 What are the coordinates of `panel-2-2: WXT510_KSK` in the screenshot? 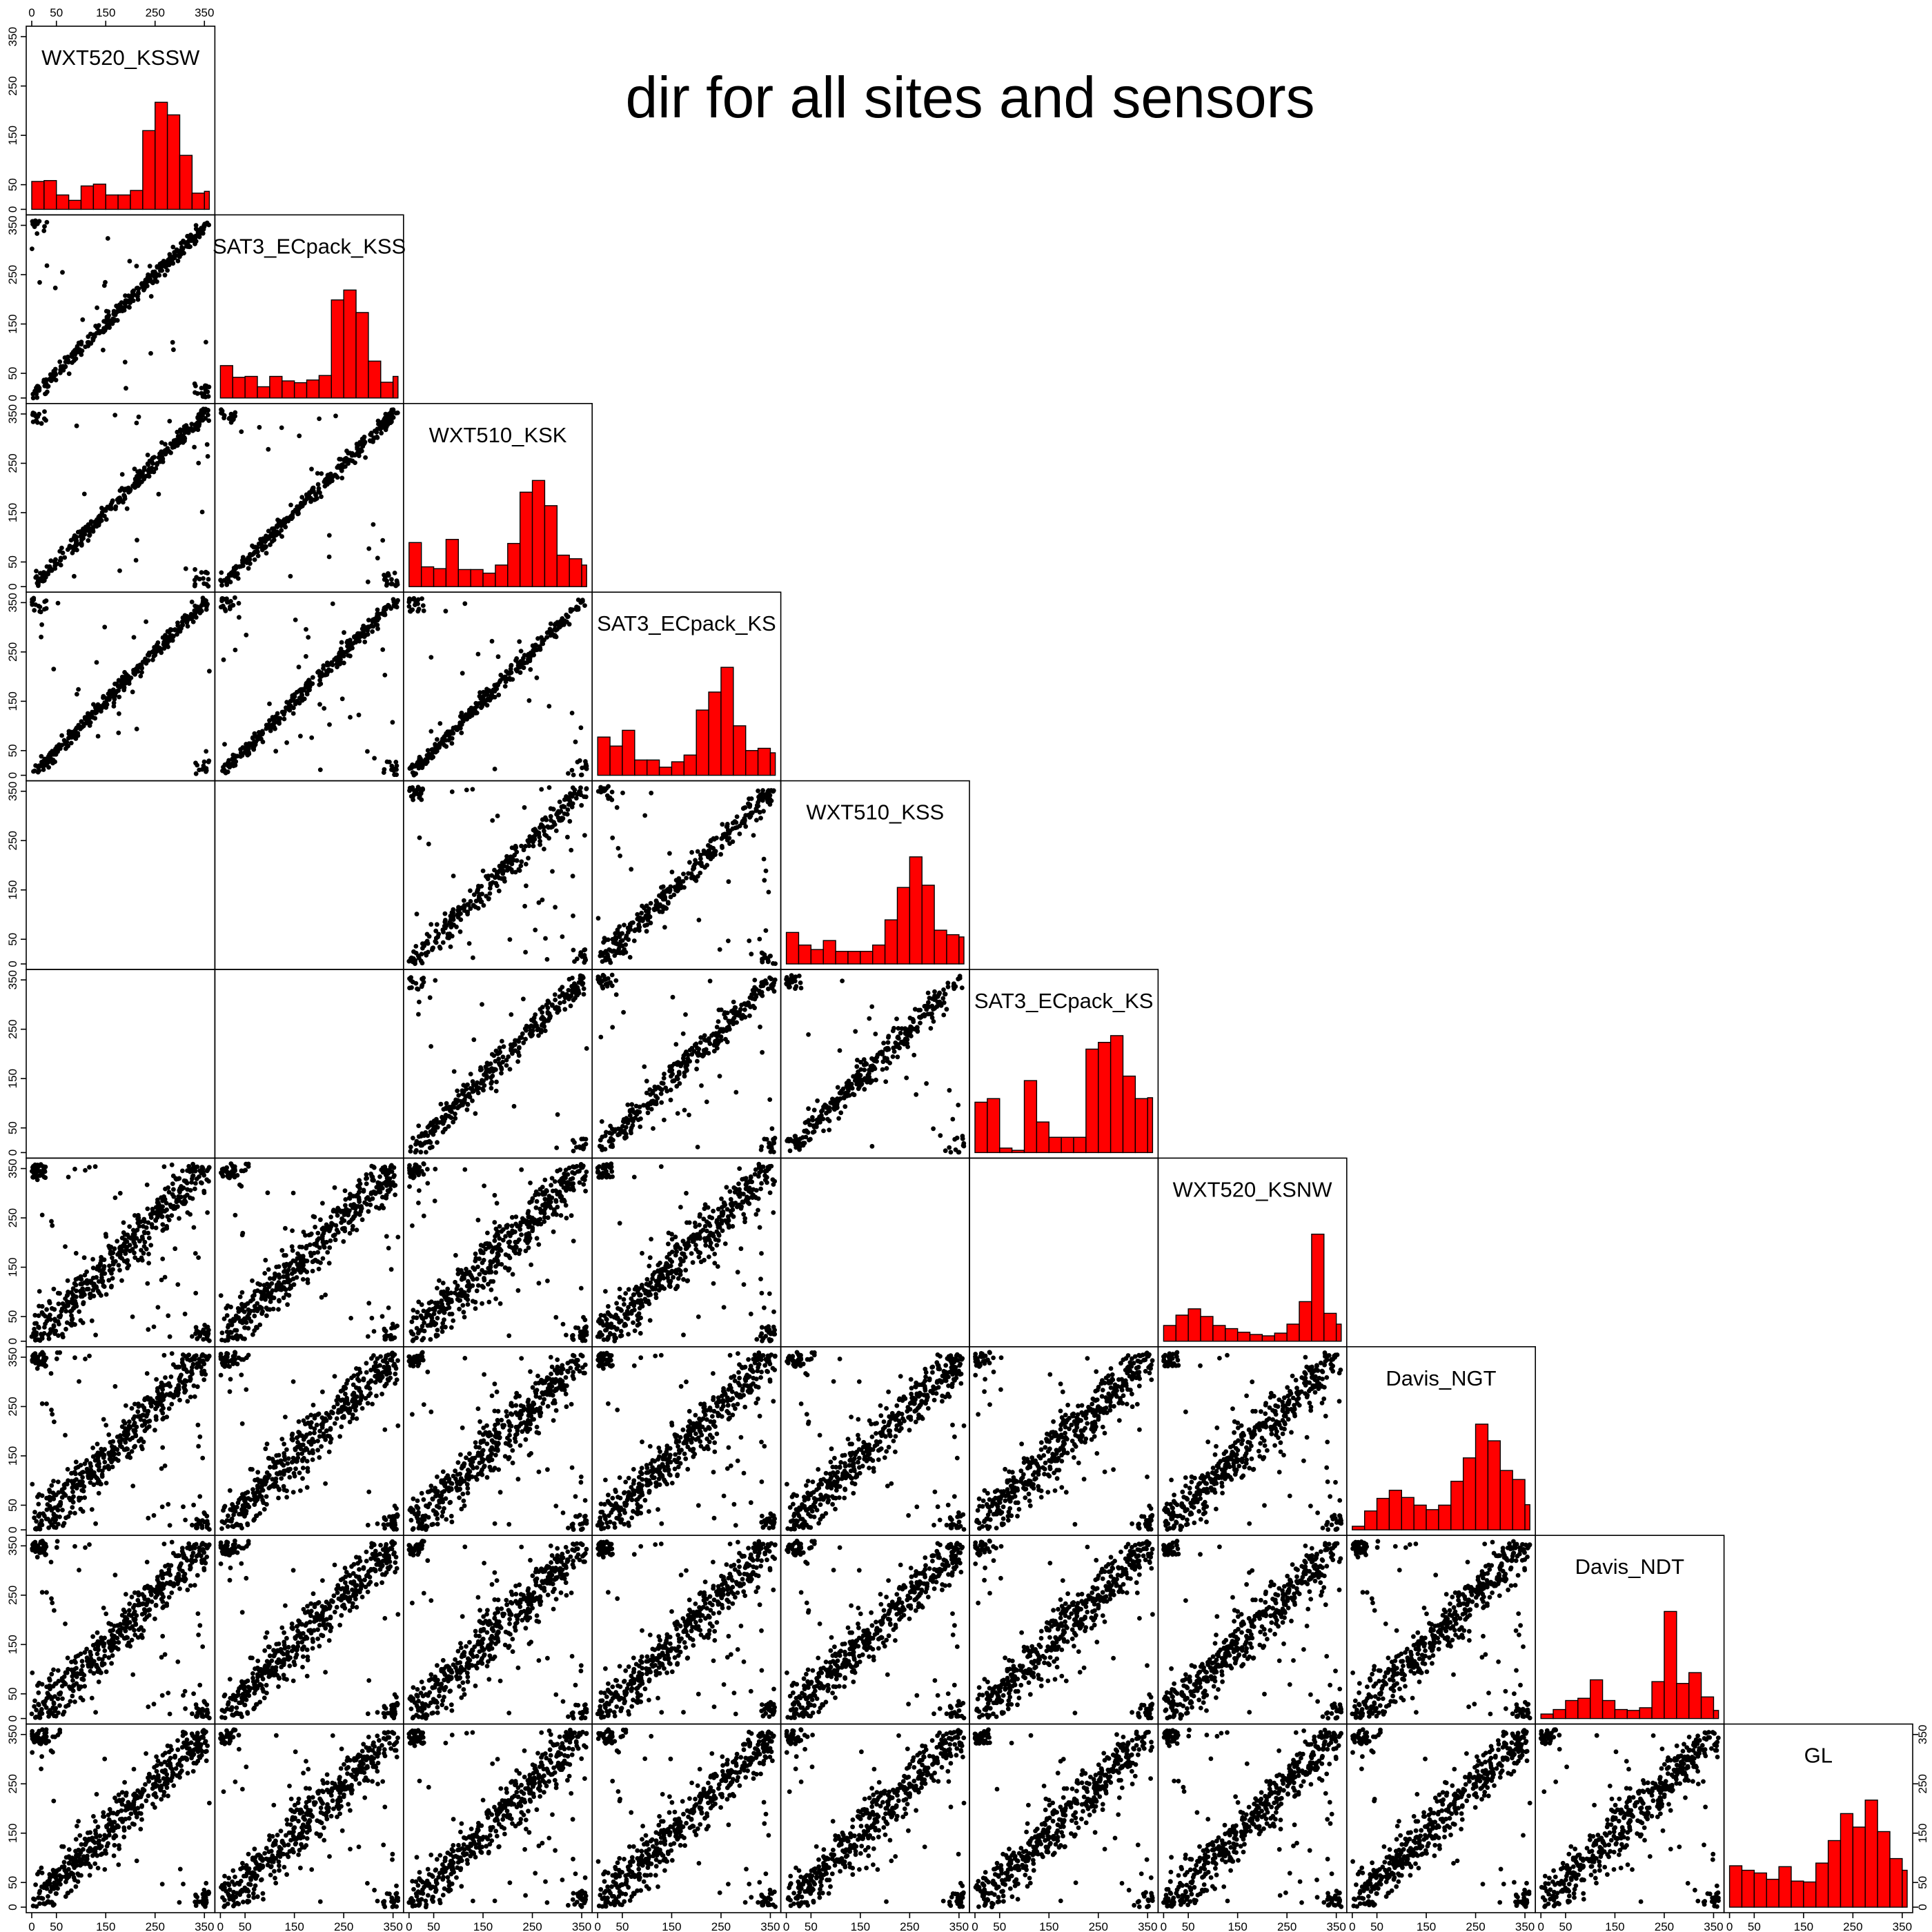 It's located at (497, 497).